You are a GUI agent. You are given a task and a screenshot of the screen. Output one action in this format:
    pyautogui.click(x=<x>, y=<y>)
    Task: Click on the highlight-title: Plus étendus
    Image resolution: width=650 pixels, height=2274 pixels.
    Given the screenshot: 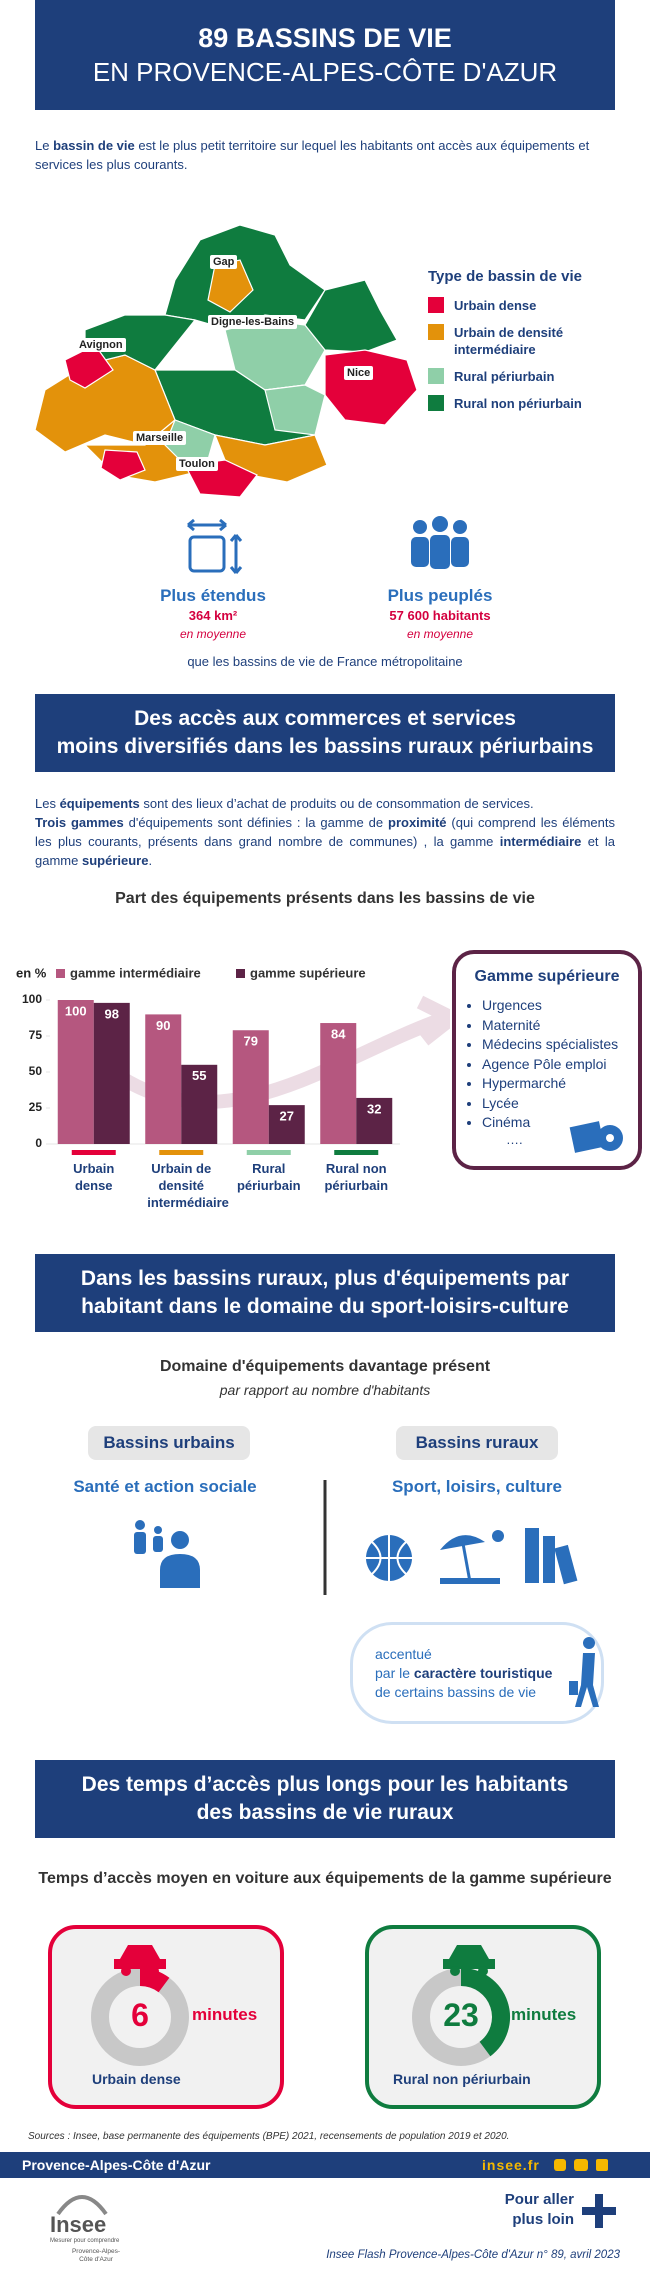 What is the action you would take?
    pyautogui.click(x=213, y=595)
    